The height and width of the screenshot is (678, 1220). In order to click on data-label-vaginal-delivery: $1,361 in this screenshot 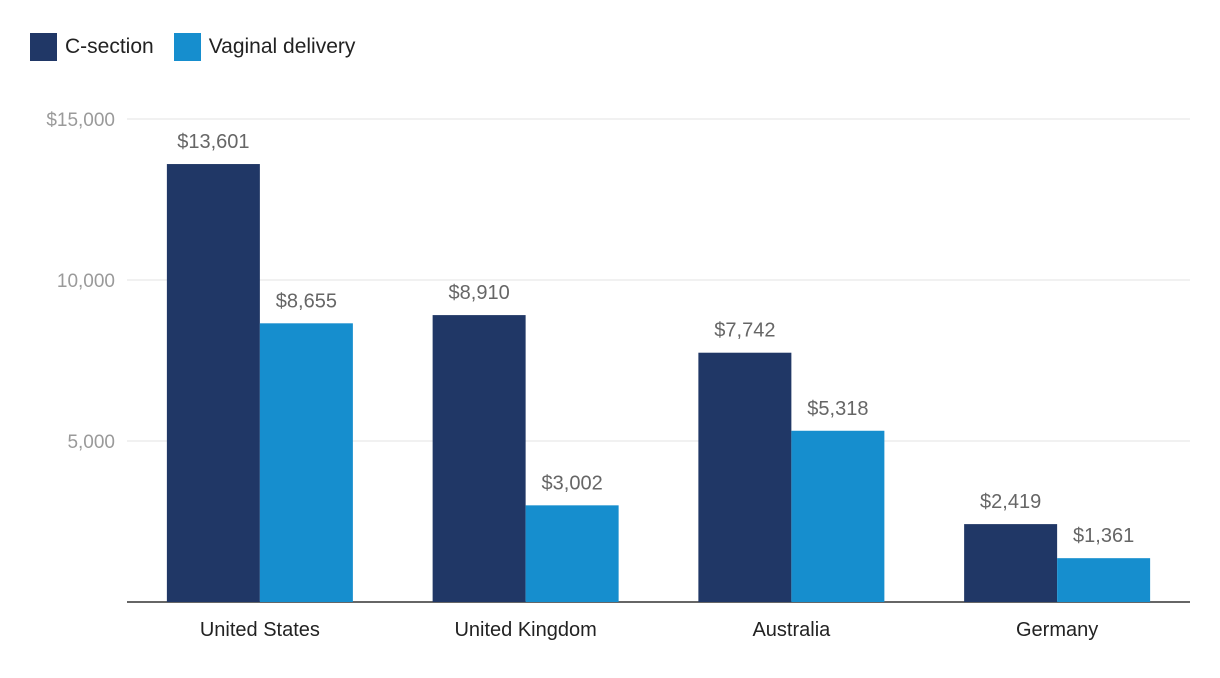, I will do `click(1103, 536)`.